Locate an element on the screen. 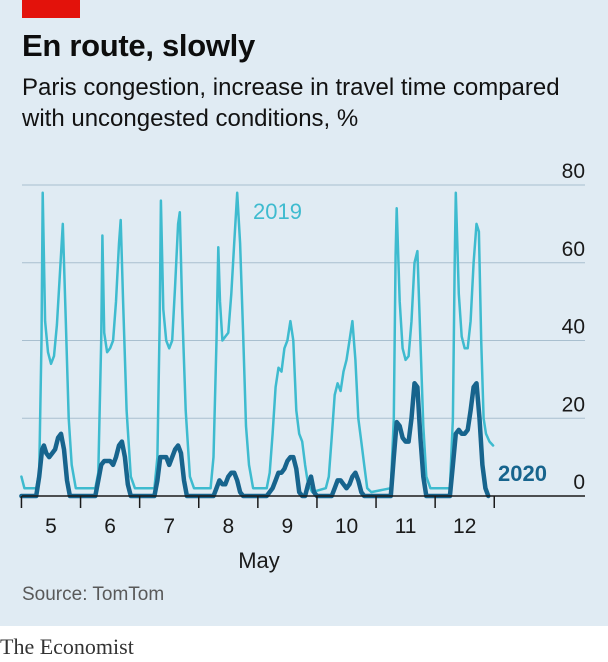  brand-red-tag is located at coordinates (51, 9).